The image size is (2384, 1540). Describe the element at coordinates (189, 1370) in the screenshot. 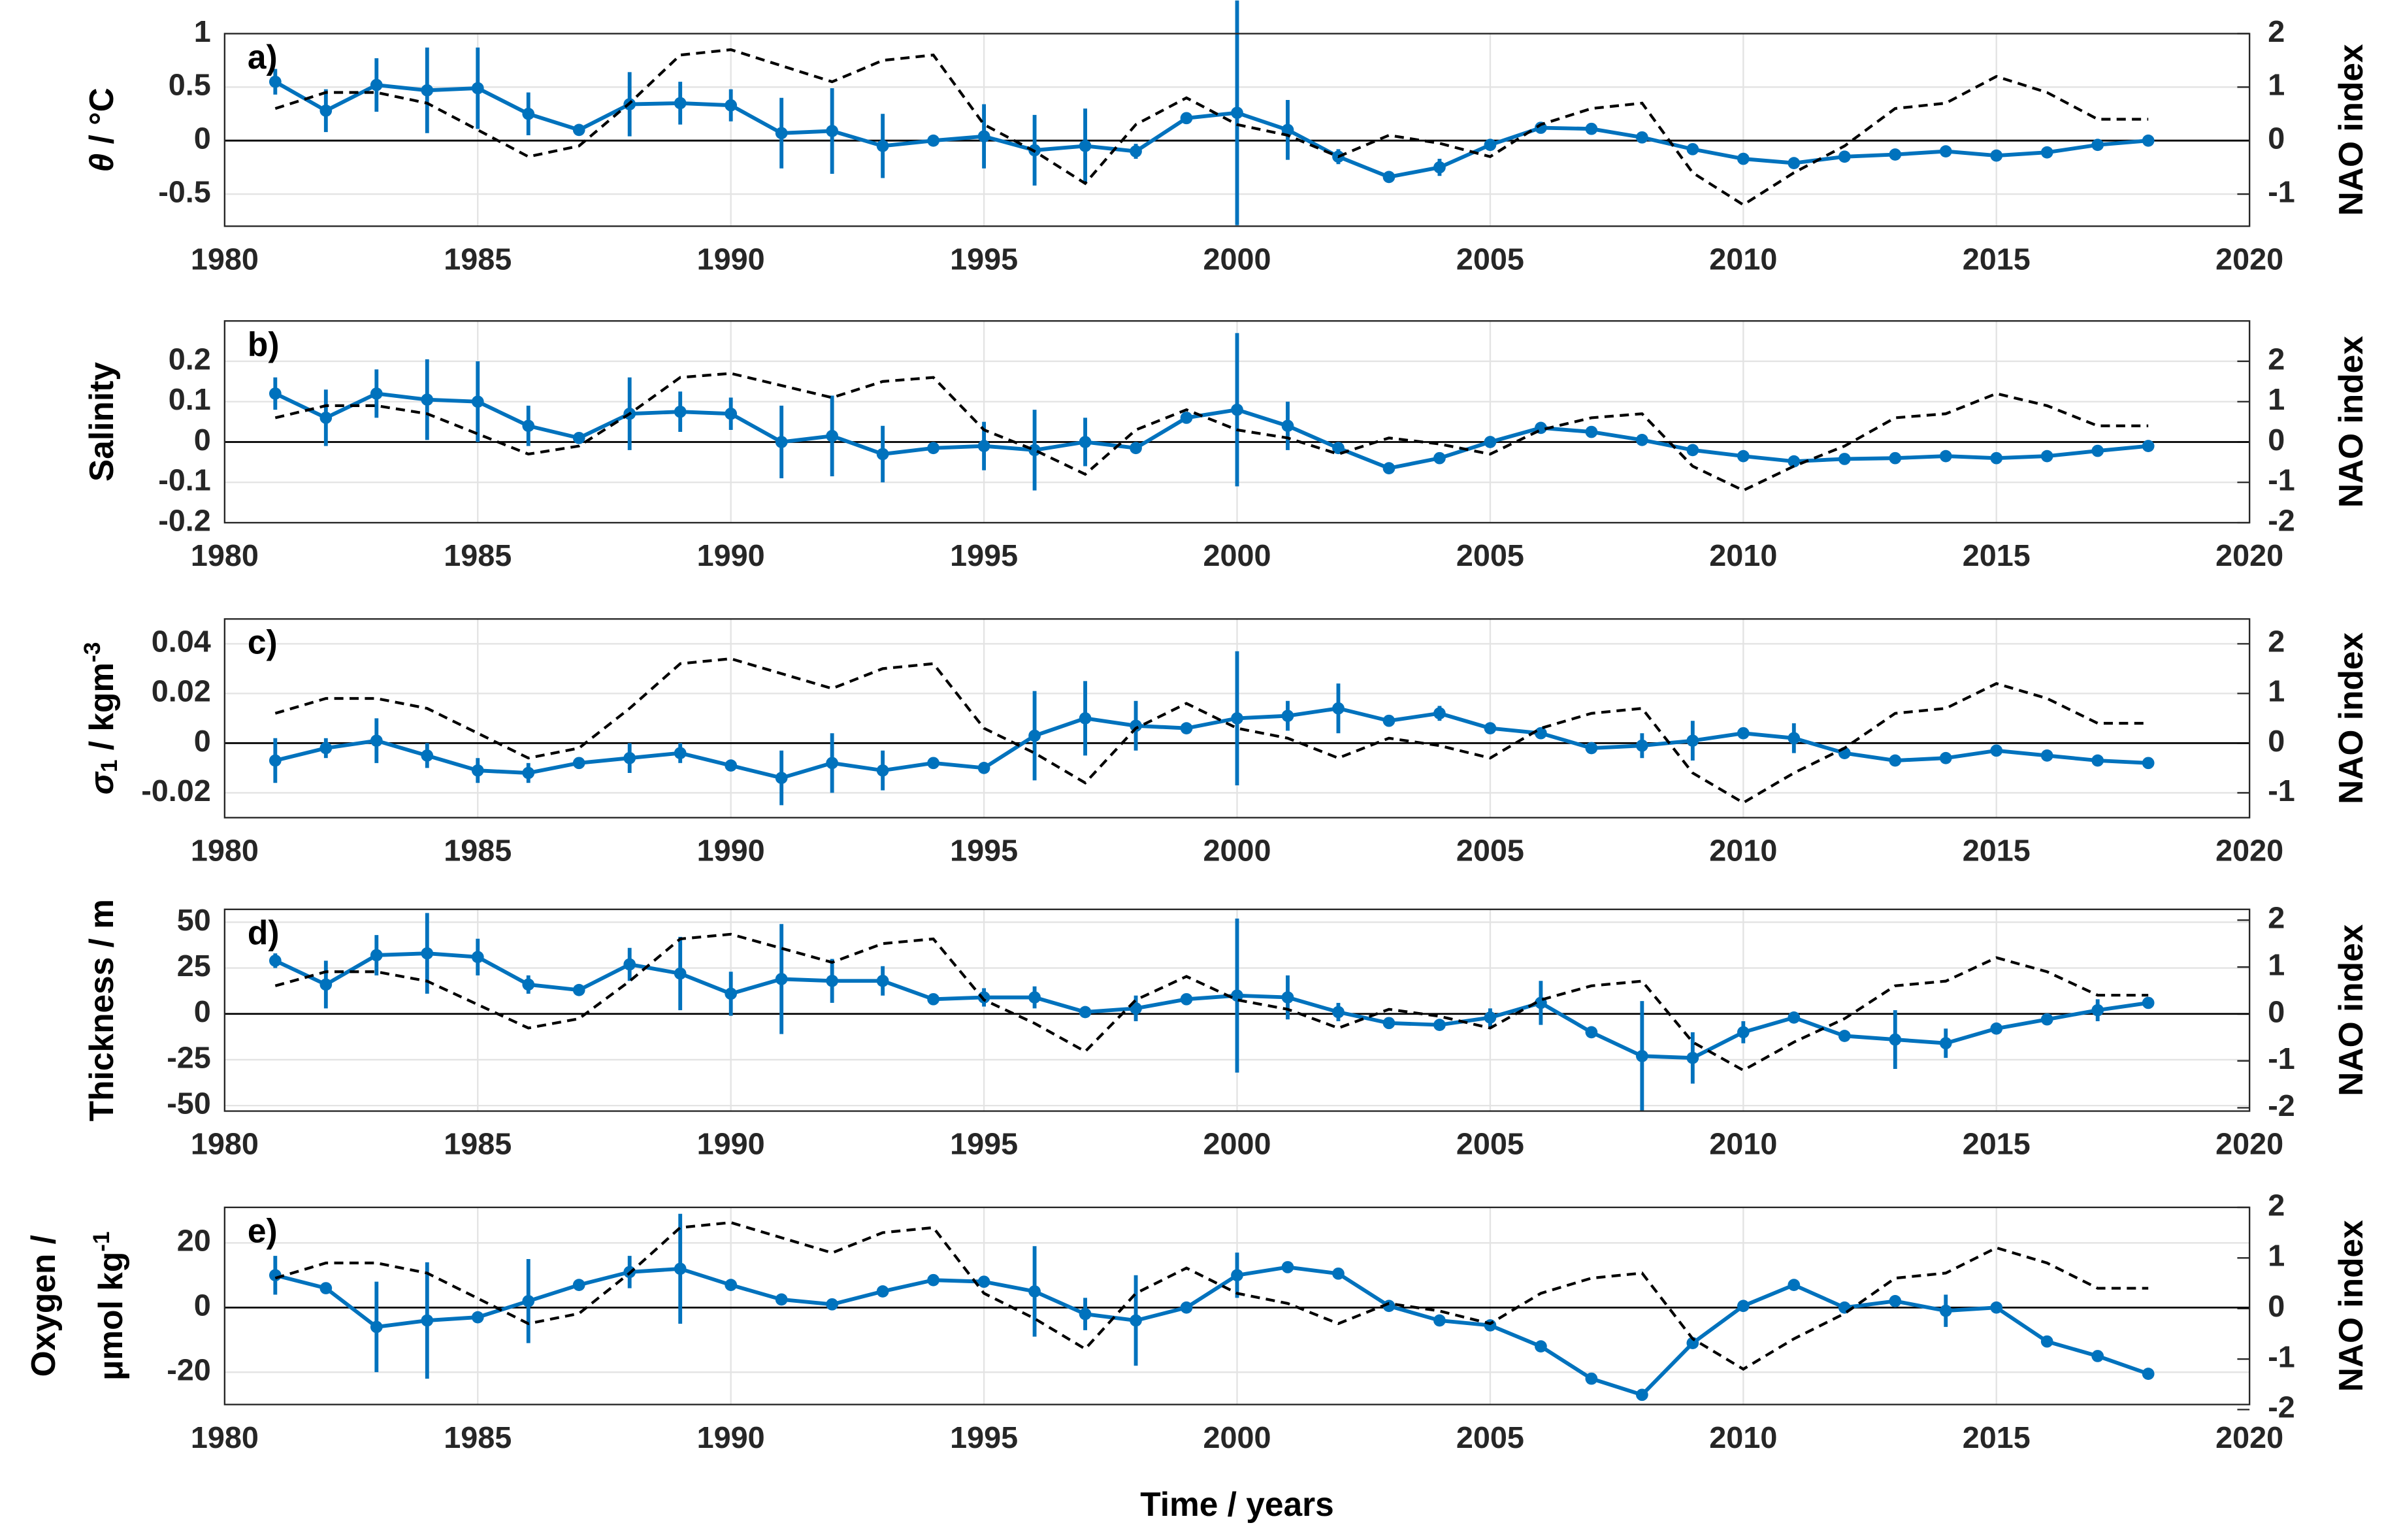

I see `y-tick-label: -20` at that location.